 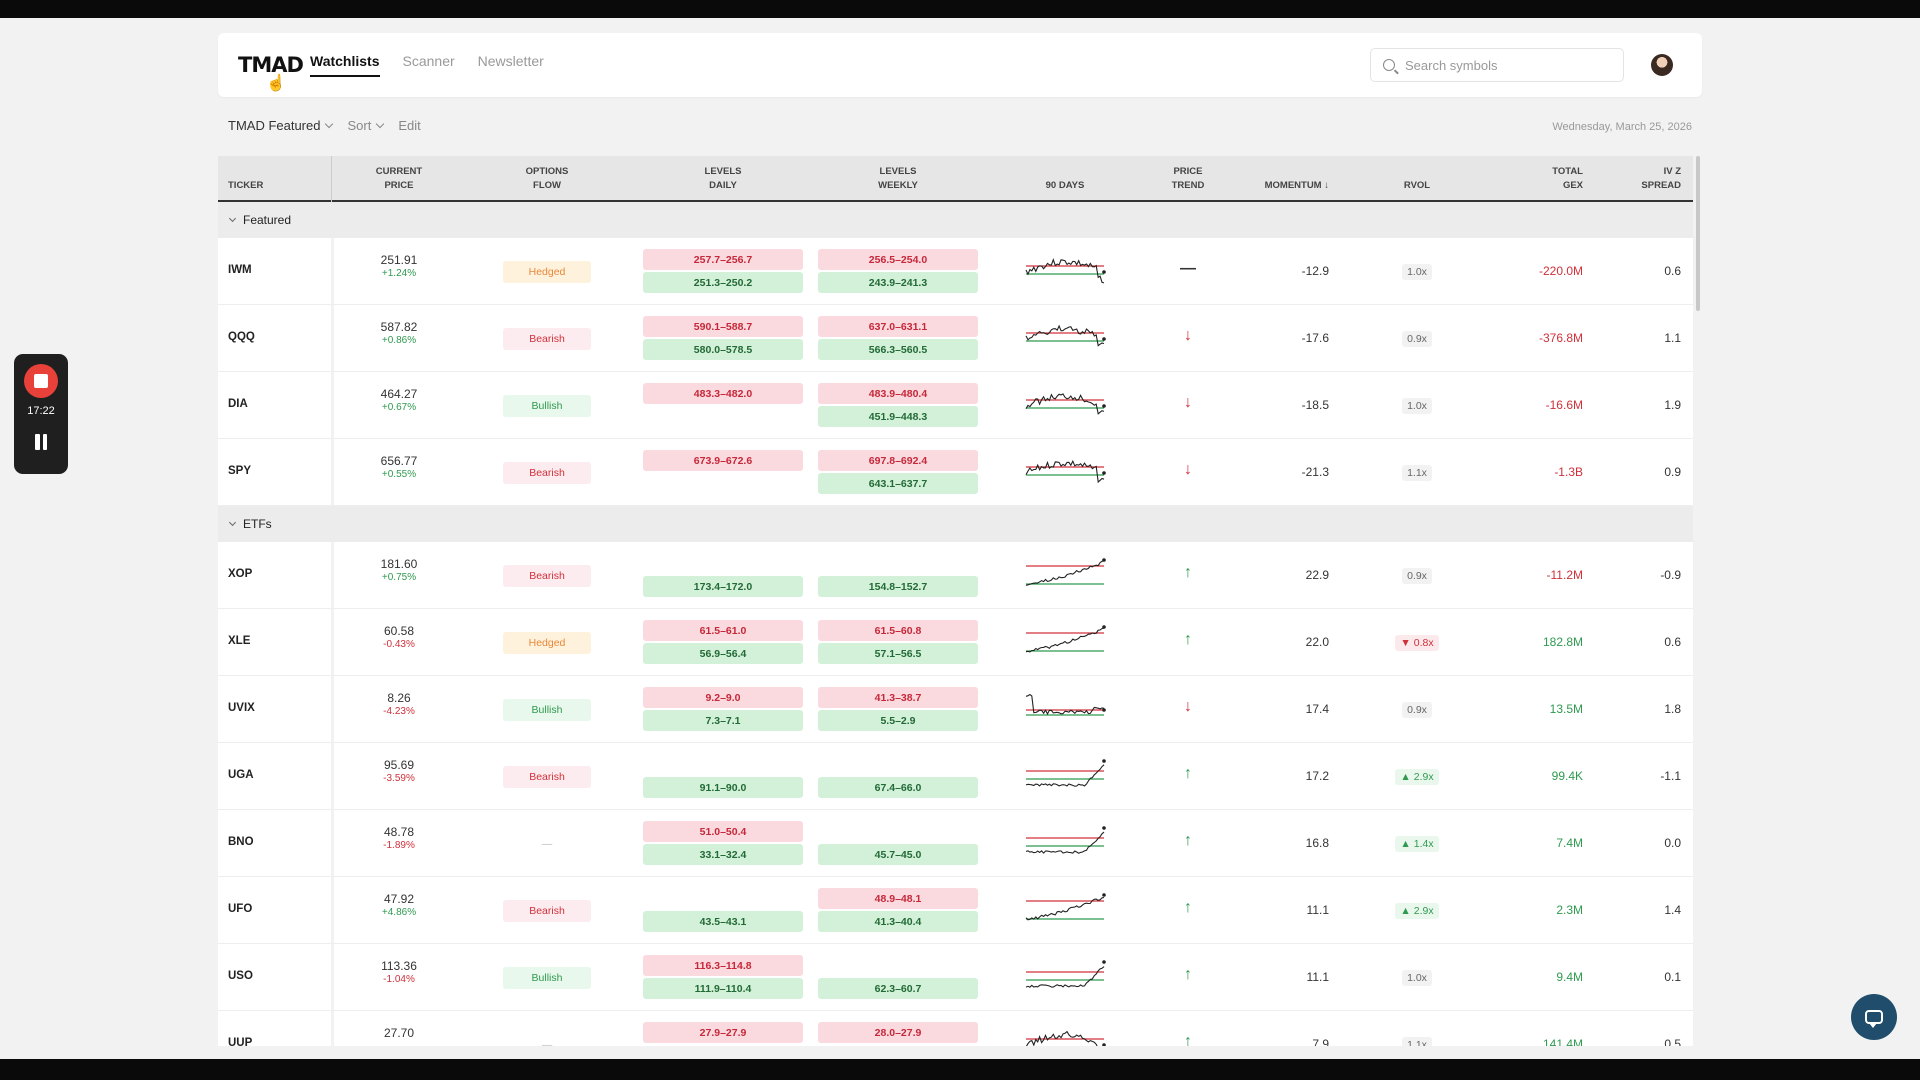 I want to click on col-options-flow: OPTIONS FLOW, so click(x=547, y=179).